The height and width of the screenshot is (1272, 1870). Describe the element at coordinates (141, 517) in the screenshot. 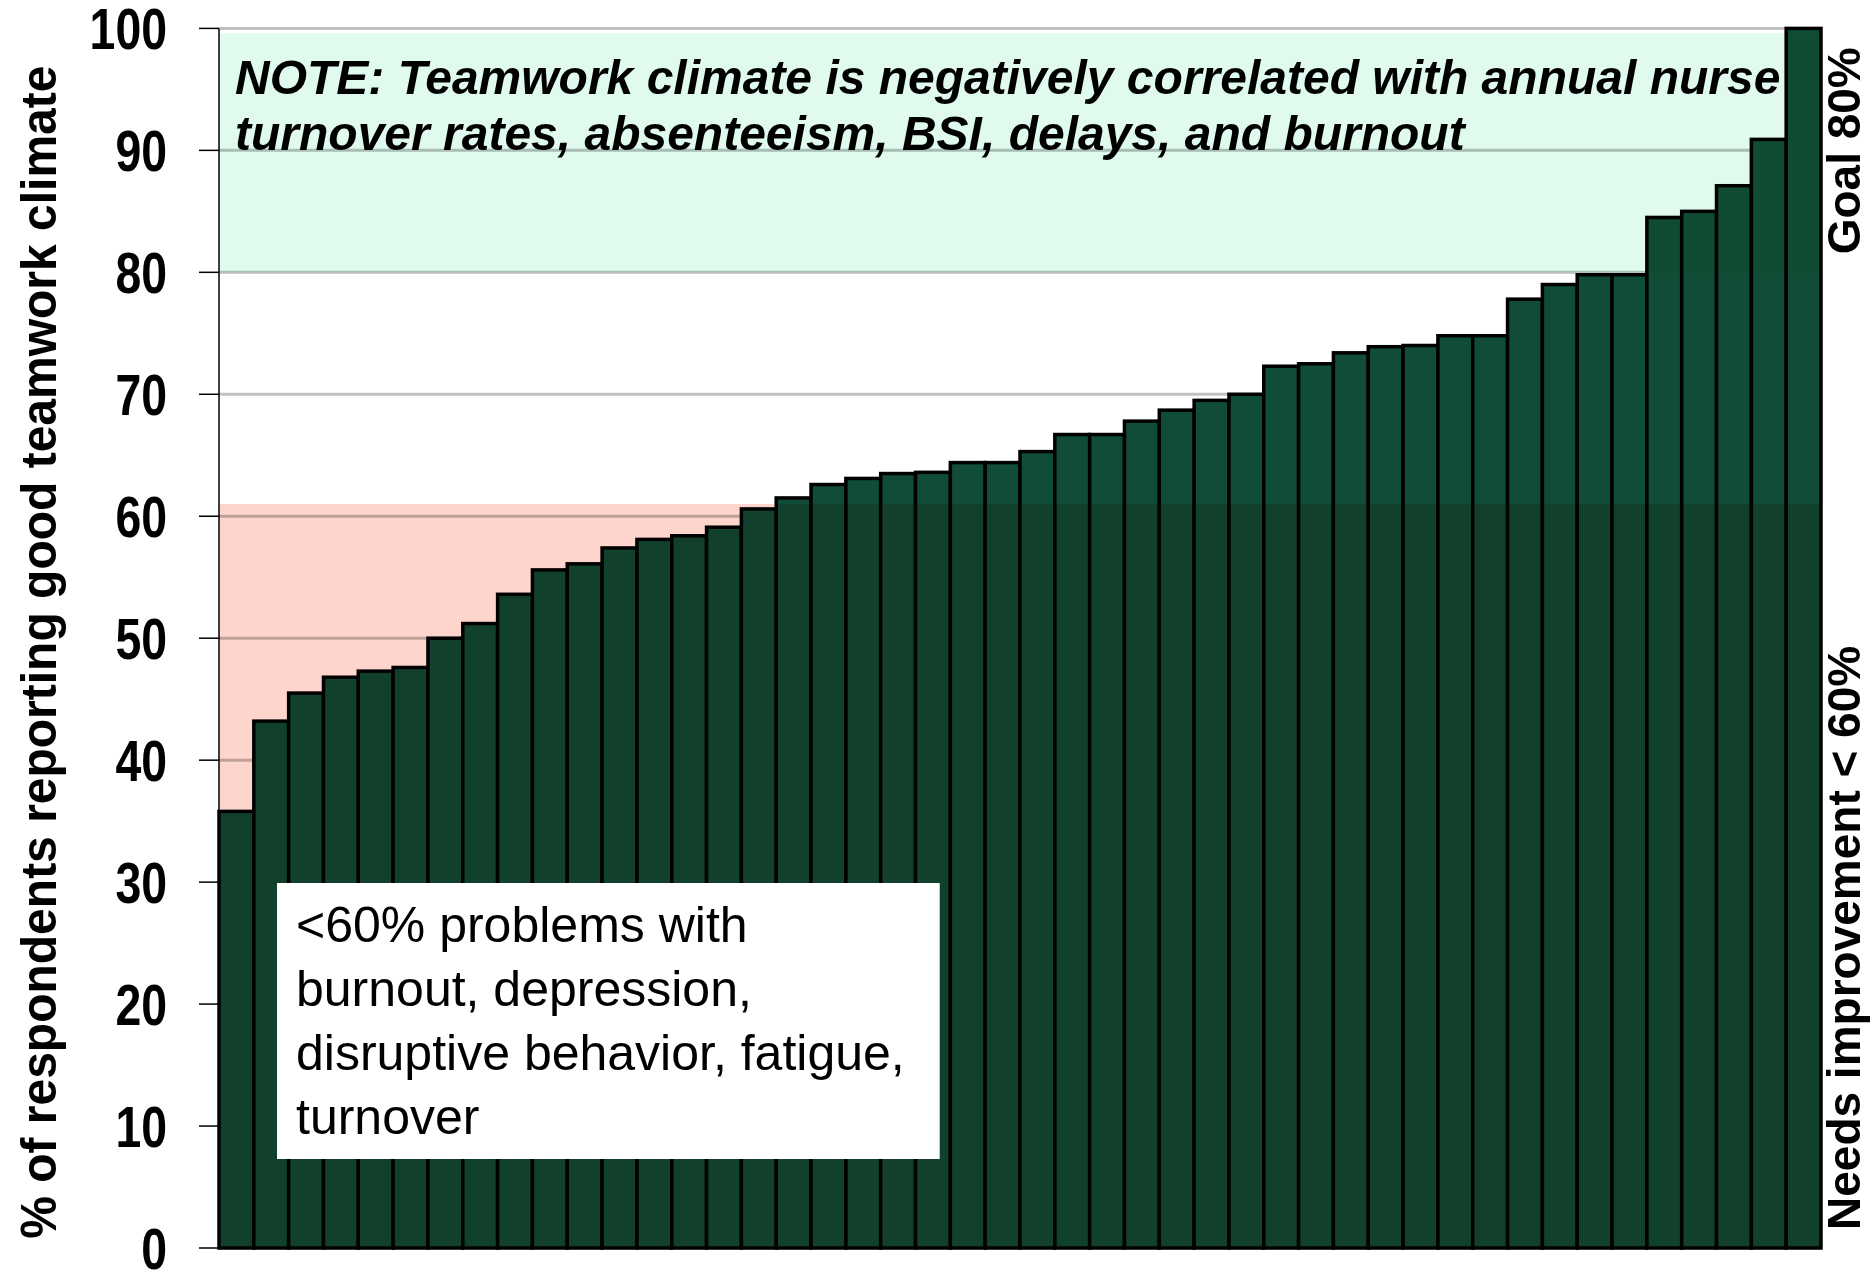

I see `y-tick-label: 60` at that location.